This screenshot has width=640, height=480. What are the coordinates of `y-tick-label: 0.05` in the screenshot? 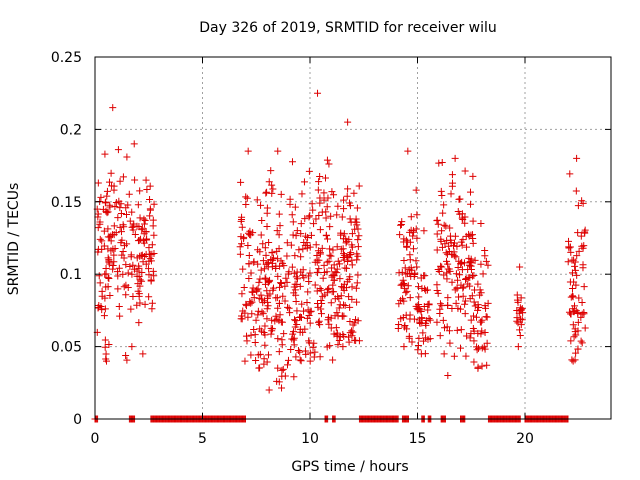 It's located at (66, 348).